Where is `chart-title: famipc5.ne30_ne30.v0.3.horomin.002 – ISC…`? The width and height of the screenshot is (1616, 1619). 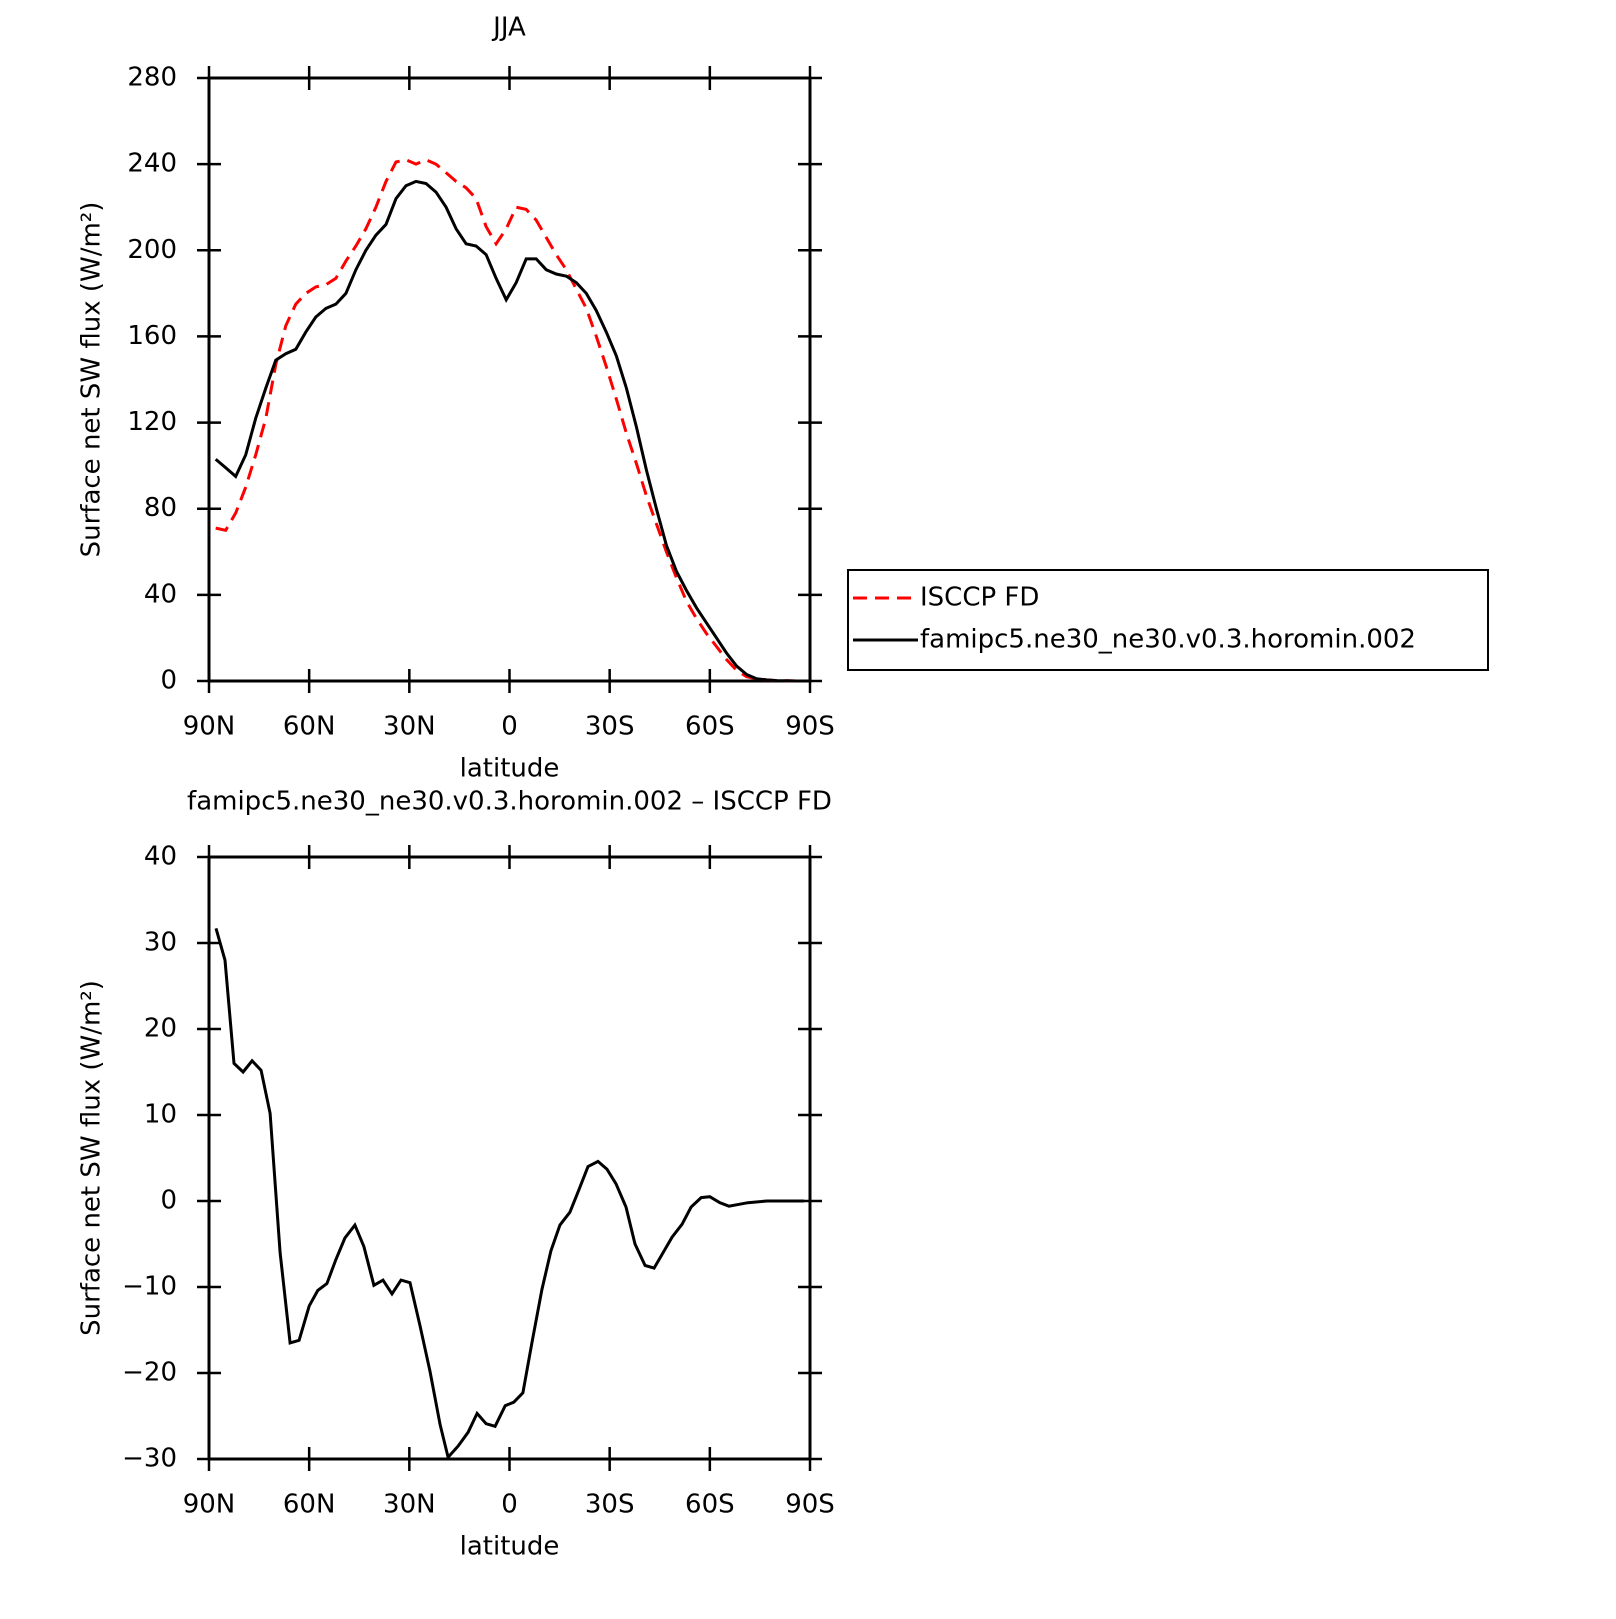 chart-title: famipc5.ne30_ne30.v0.3.horomin.002 – ISC… is located at coordinates (509, 802).